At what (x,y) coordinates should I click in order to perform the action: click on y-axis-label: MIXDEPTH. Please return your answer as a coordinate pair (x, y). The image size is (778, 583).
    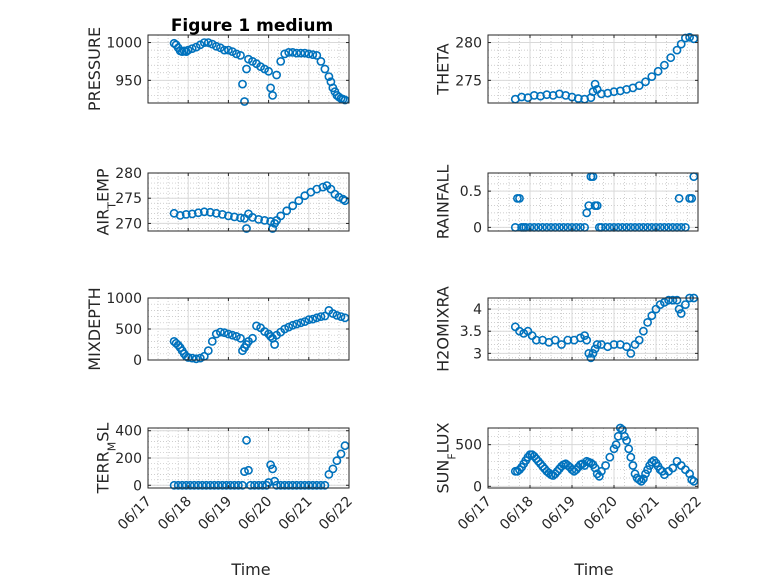
    Looking at the image, I should click on (94, 328).